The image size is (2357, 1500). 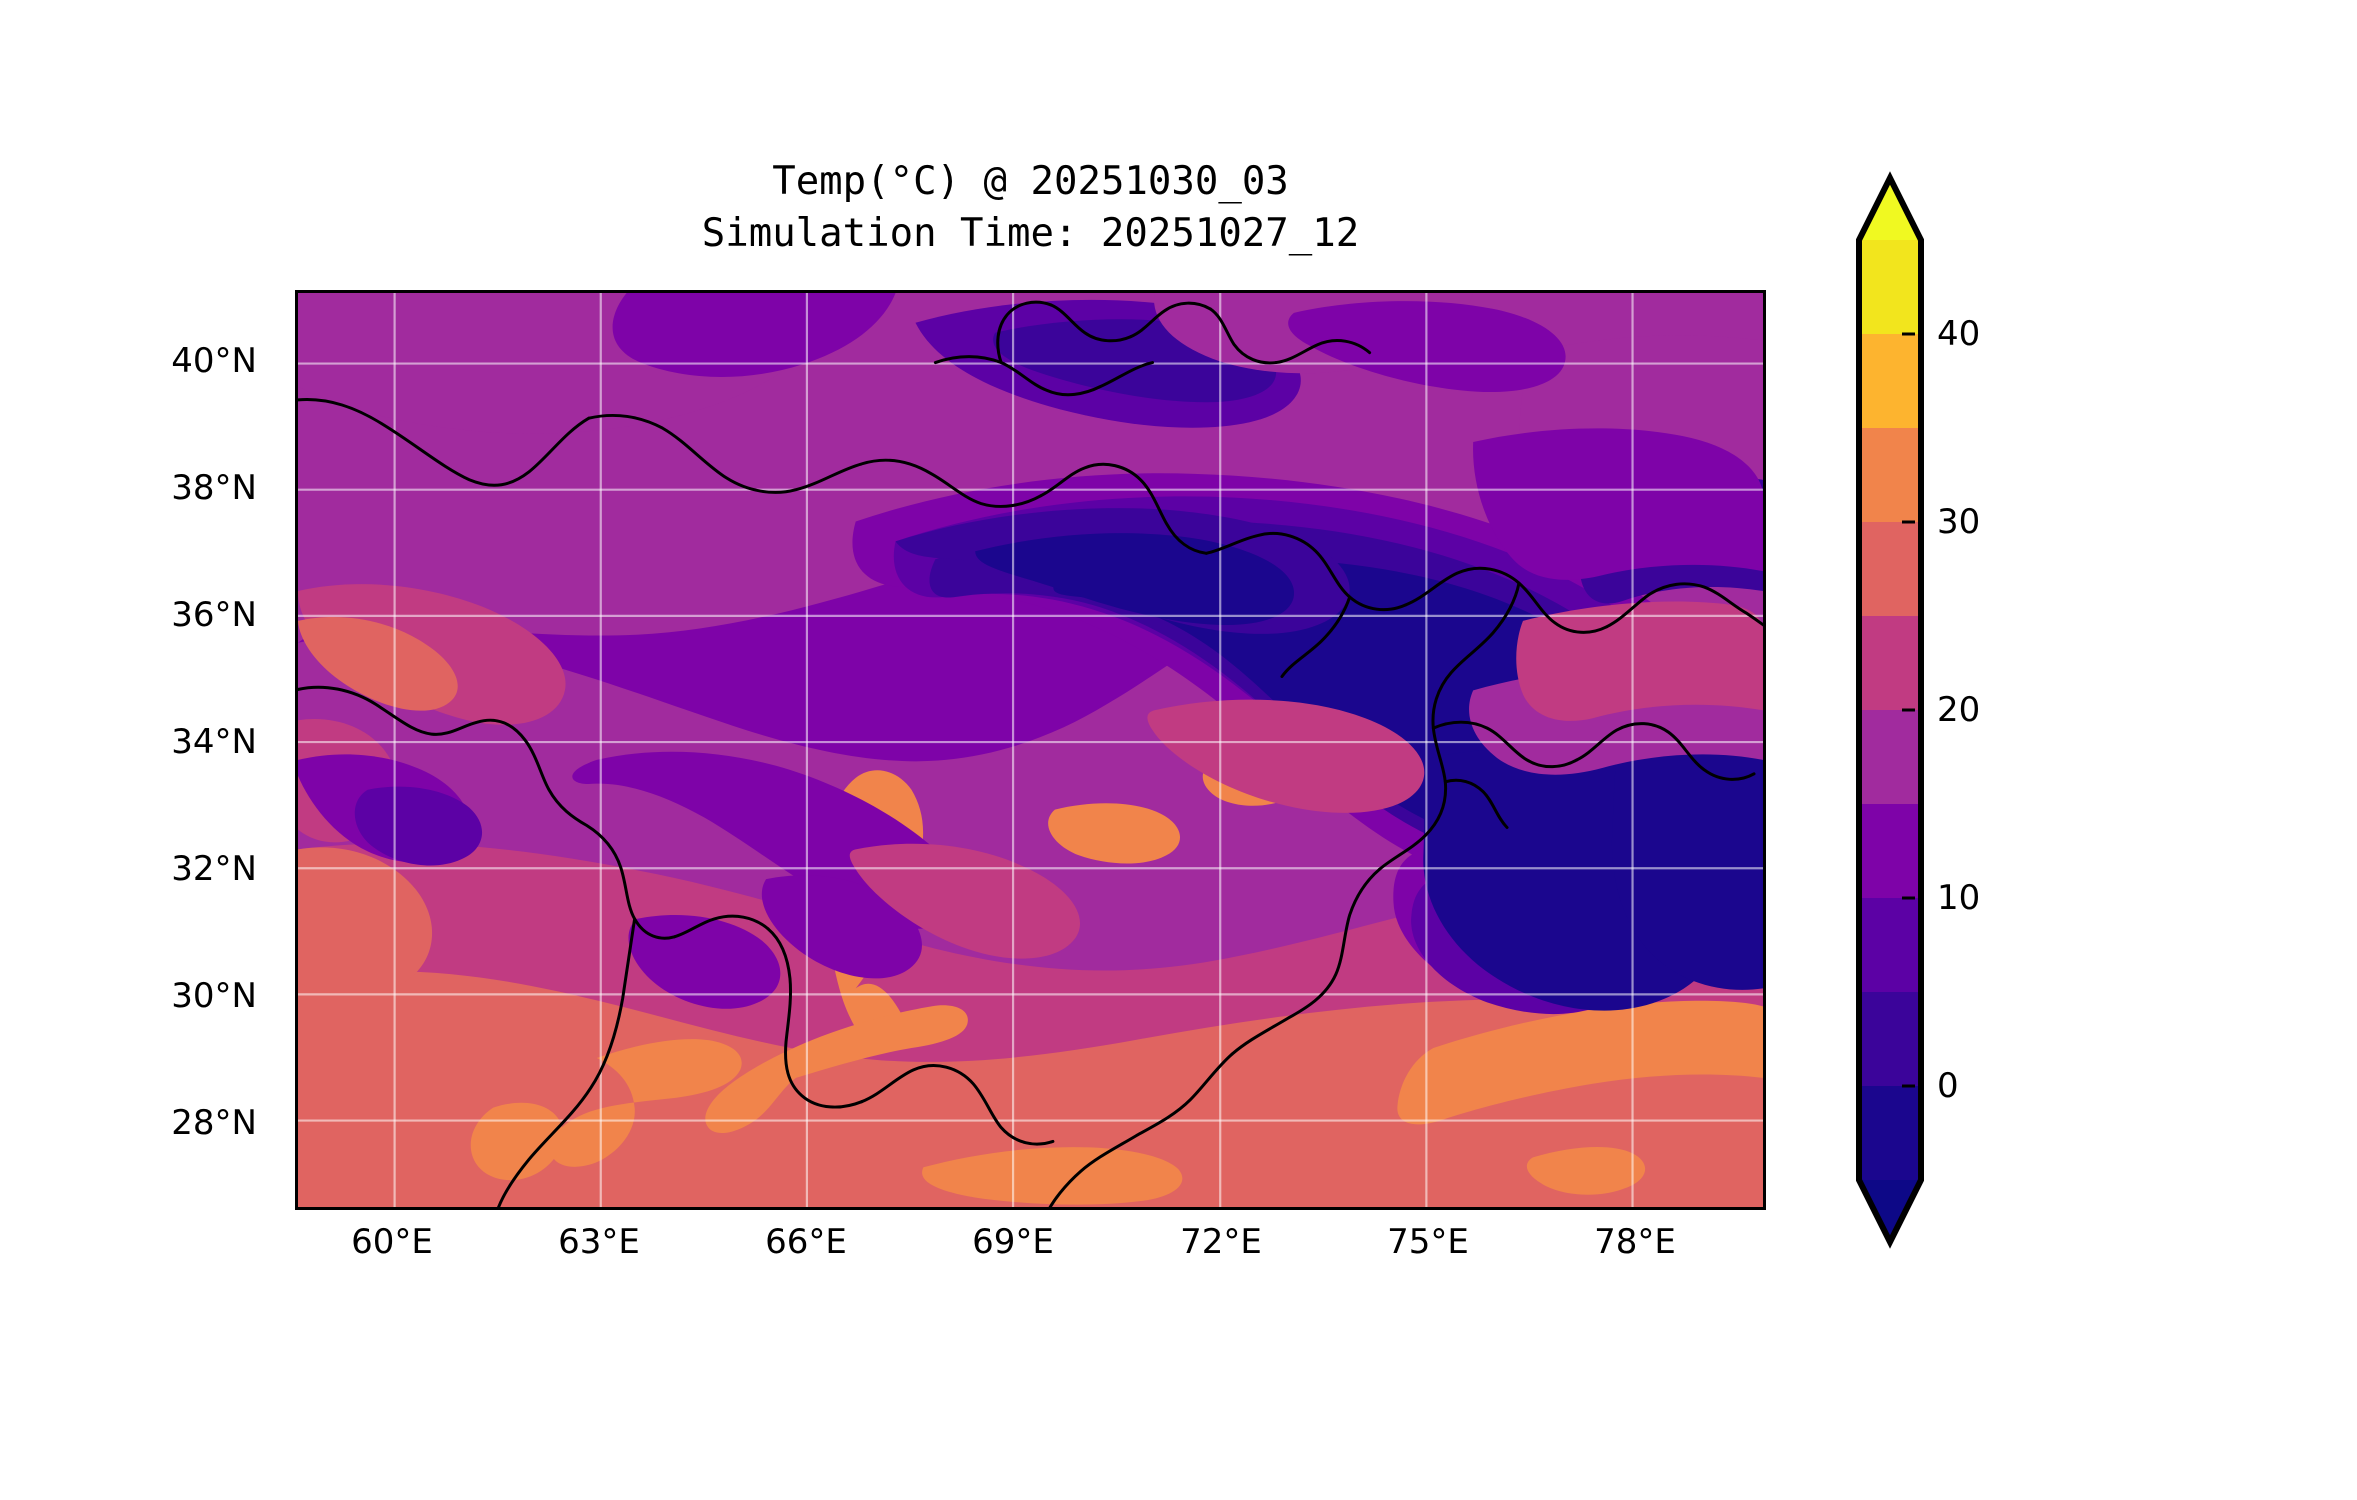 I want to click on xtick-label-75: 75°E, so click(x=1428, y=1242).